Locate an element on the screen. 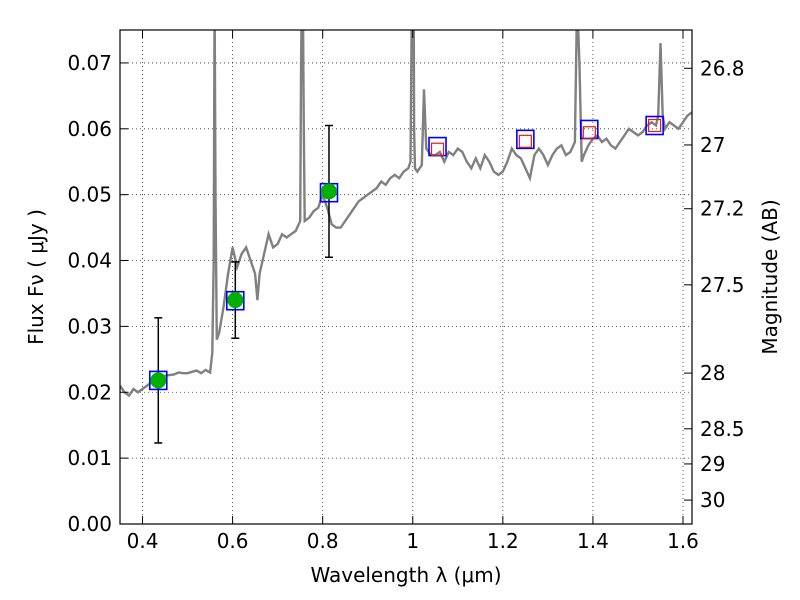 The width and height of the screenshot is (800, 600). measured-points is located at coordinates (243, 286).